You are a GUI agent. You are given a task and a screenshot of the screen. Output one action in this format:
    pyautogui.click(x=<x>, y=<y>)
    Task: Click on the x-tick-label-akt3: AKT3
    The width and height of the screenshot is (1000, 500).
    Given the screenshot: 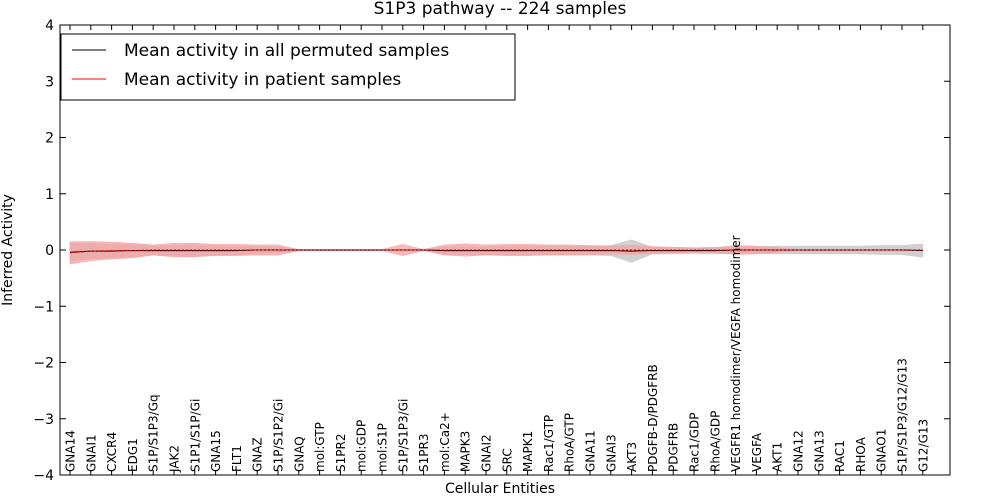 What is the action you would take?
    pyautogui.click(x=632, y=457)
    